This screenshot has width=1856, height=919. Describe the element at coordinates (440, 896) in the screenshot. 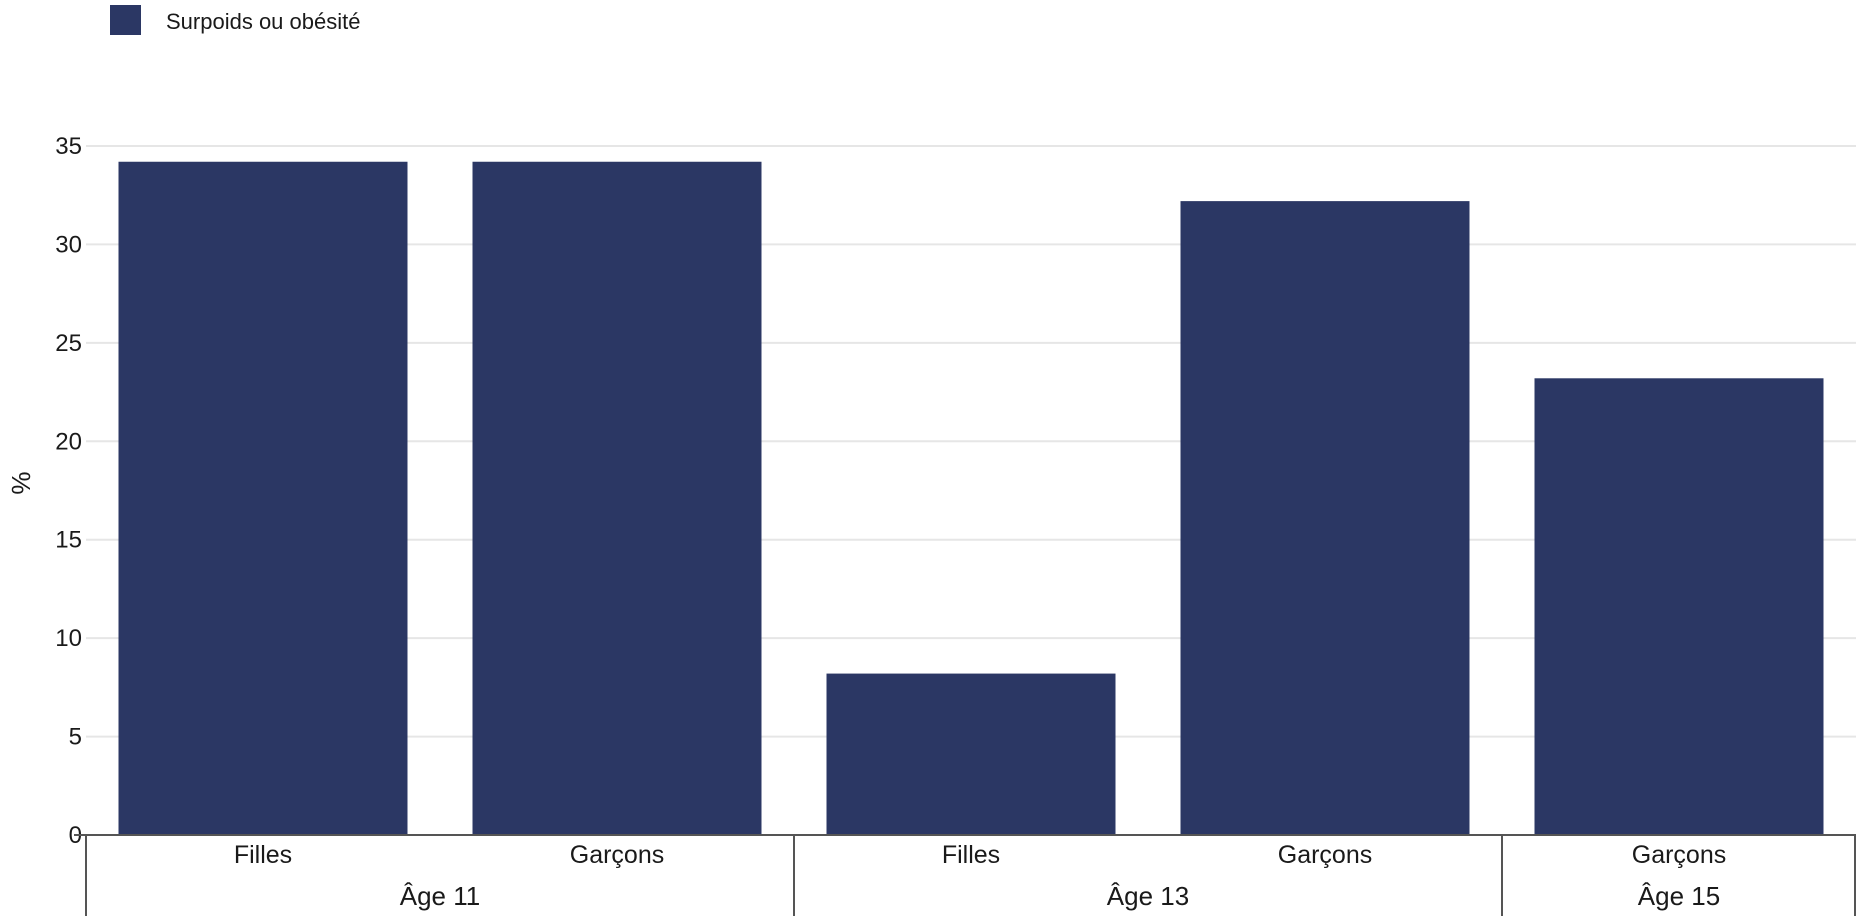

I see `x-group-label: Âge 11` at that location.